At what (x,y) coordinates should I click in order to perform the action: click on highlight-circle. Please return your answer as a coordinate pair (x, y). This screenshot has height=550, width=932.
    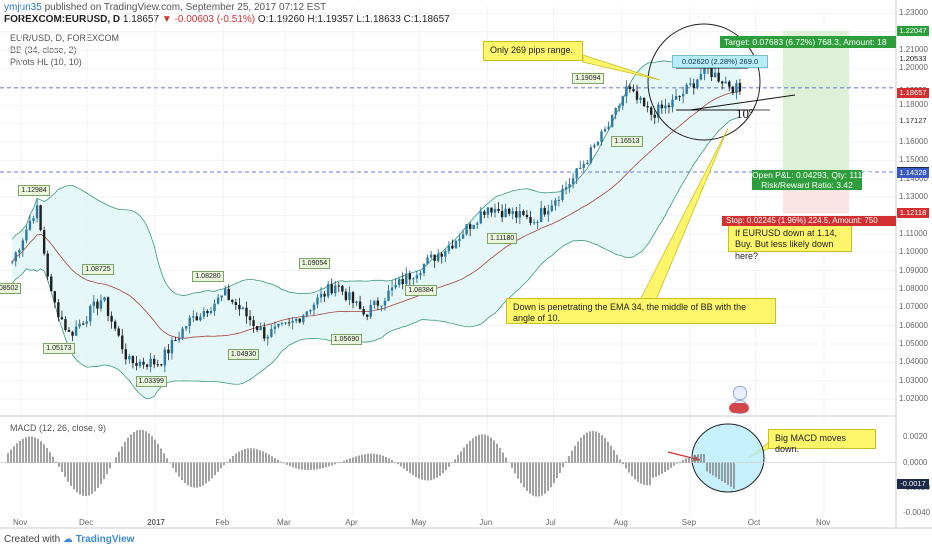
    Looking at the image, I should click on (704, 82).